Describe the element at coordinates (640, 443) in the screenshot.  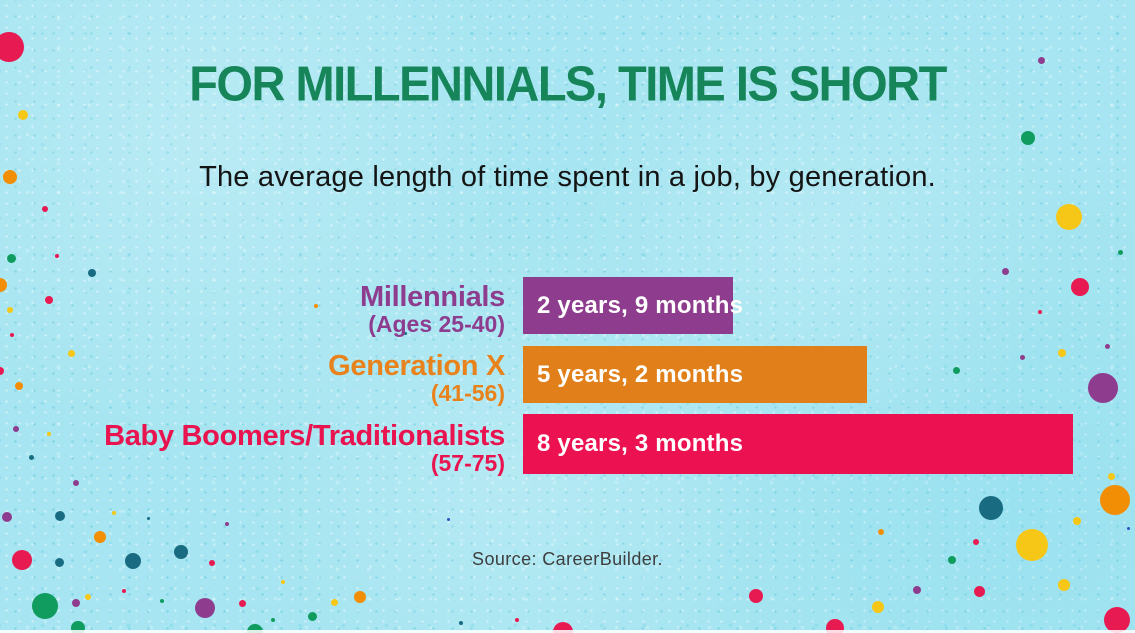
I see `bar-value-label: 8 years, 3 months` at that location.